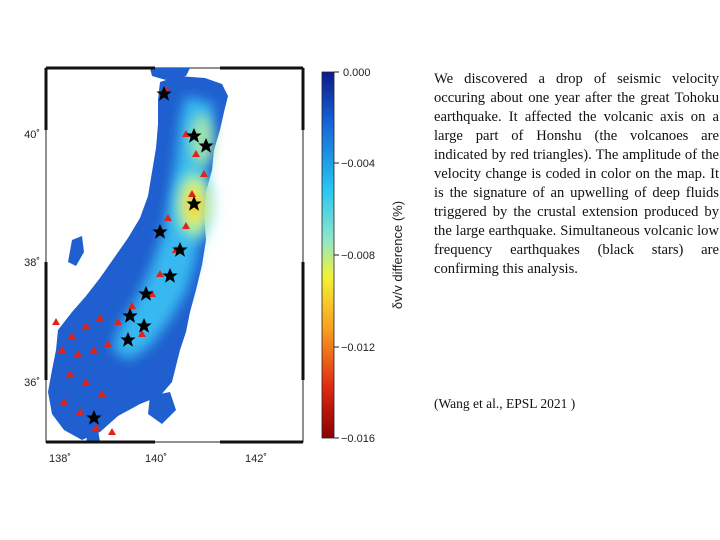  Describe the element at coordinates (93, 436) in the screenshot. I see `izu-peninsula` at that location.